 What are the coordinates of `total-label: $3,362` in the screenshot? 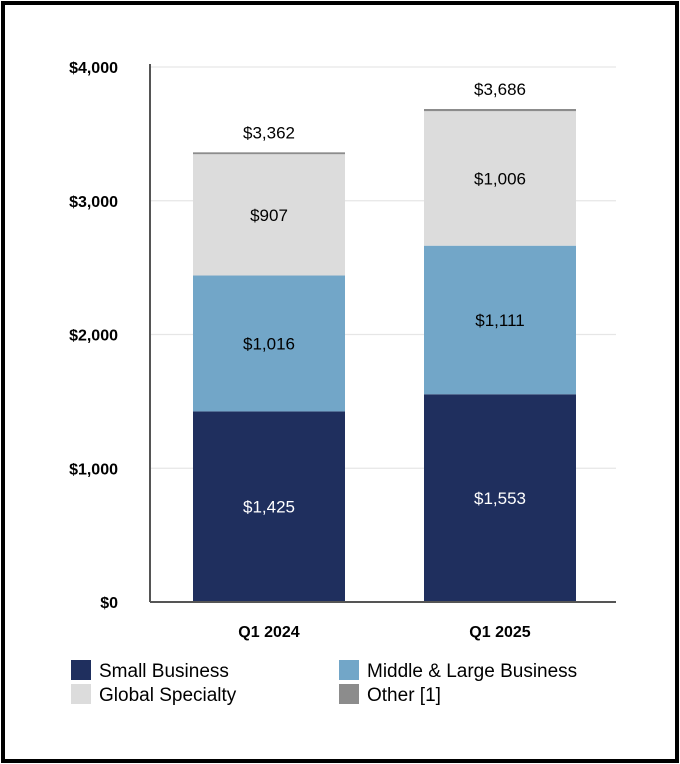 It's located at (269, 132).